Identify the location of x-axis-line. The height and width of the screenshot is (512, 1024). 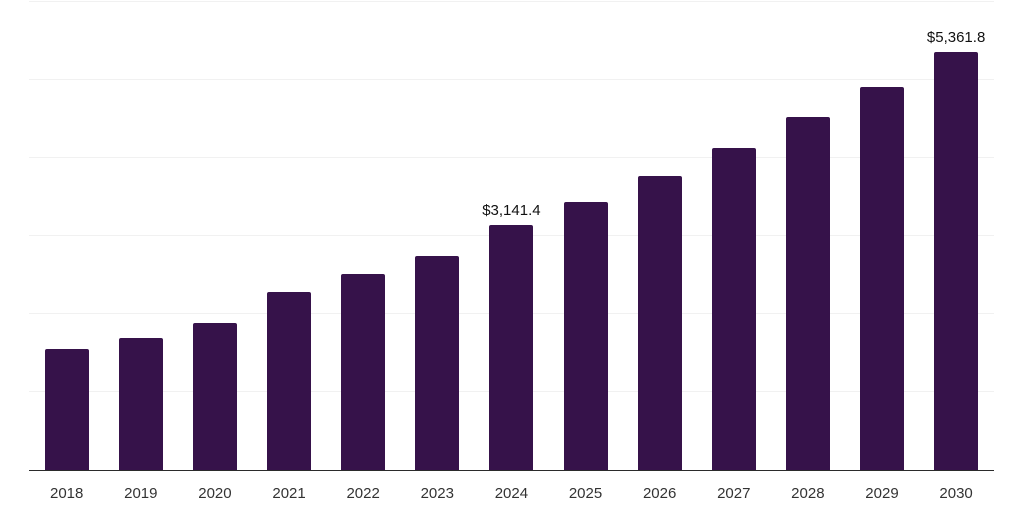
(511, 470).